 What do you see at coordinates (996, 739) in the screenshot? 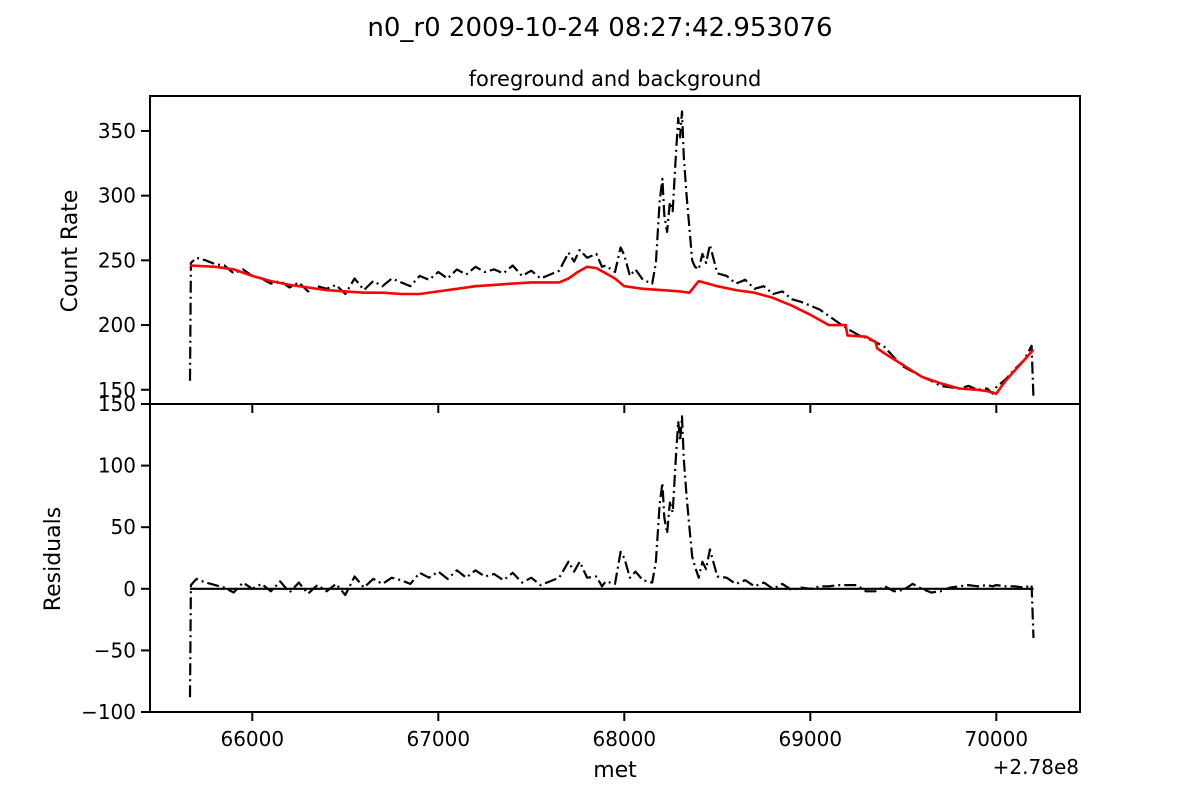
I see `x-tick-label: 70000` at bounding box center [996, 739].